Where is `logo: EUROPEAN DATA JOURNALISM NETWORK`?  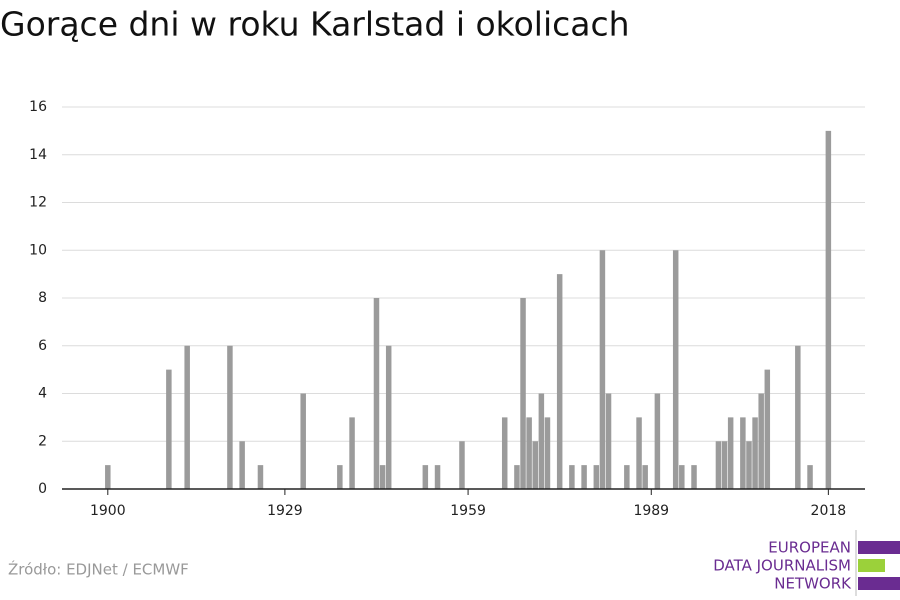
logo: EUROPEAN DATA JOURNALISM NETWORK is located at coordinates (806, 563).